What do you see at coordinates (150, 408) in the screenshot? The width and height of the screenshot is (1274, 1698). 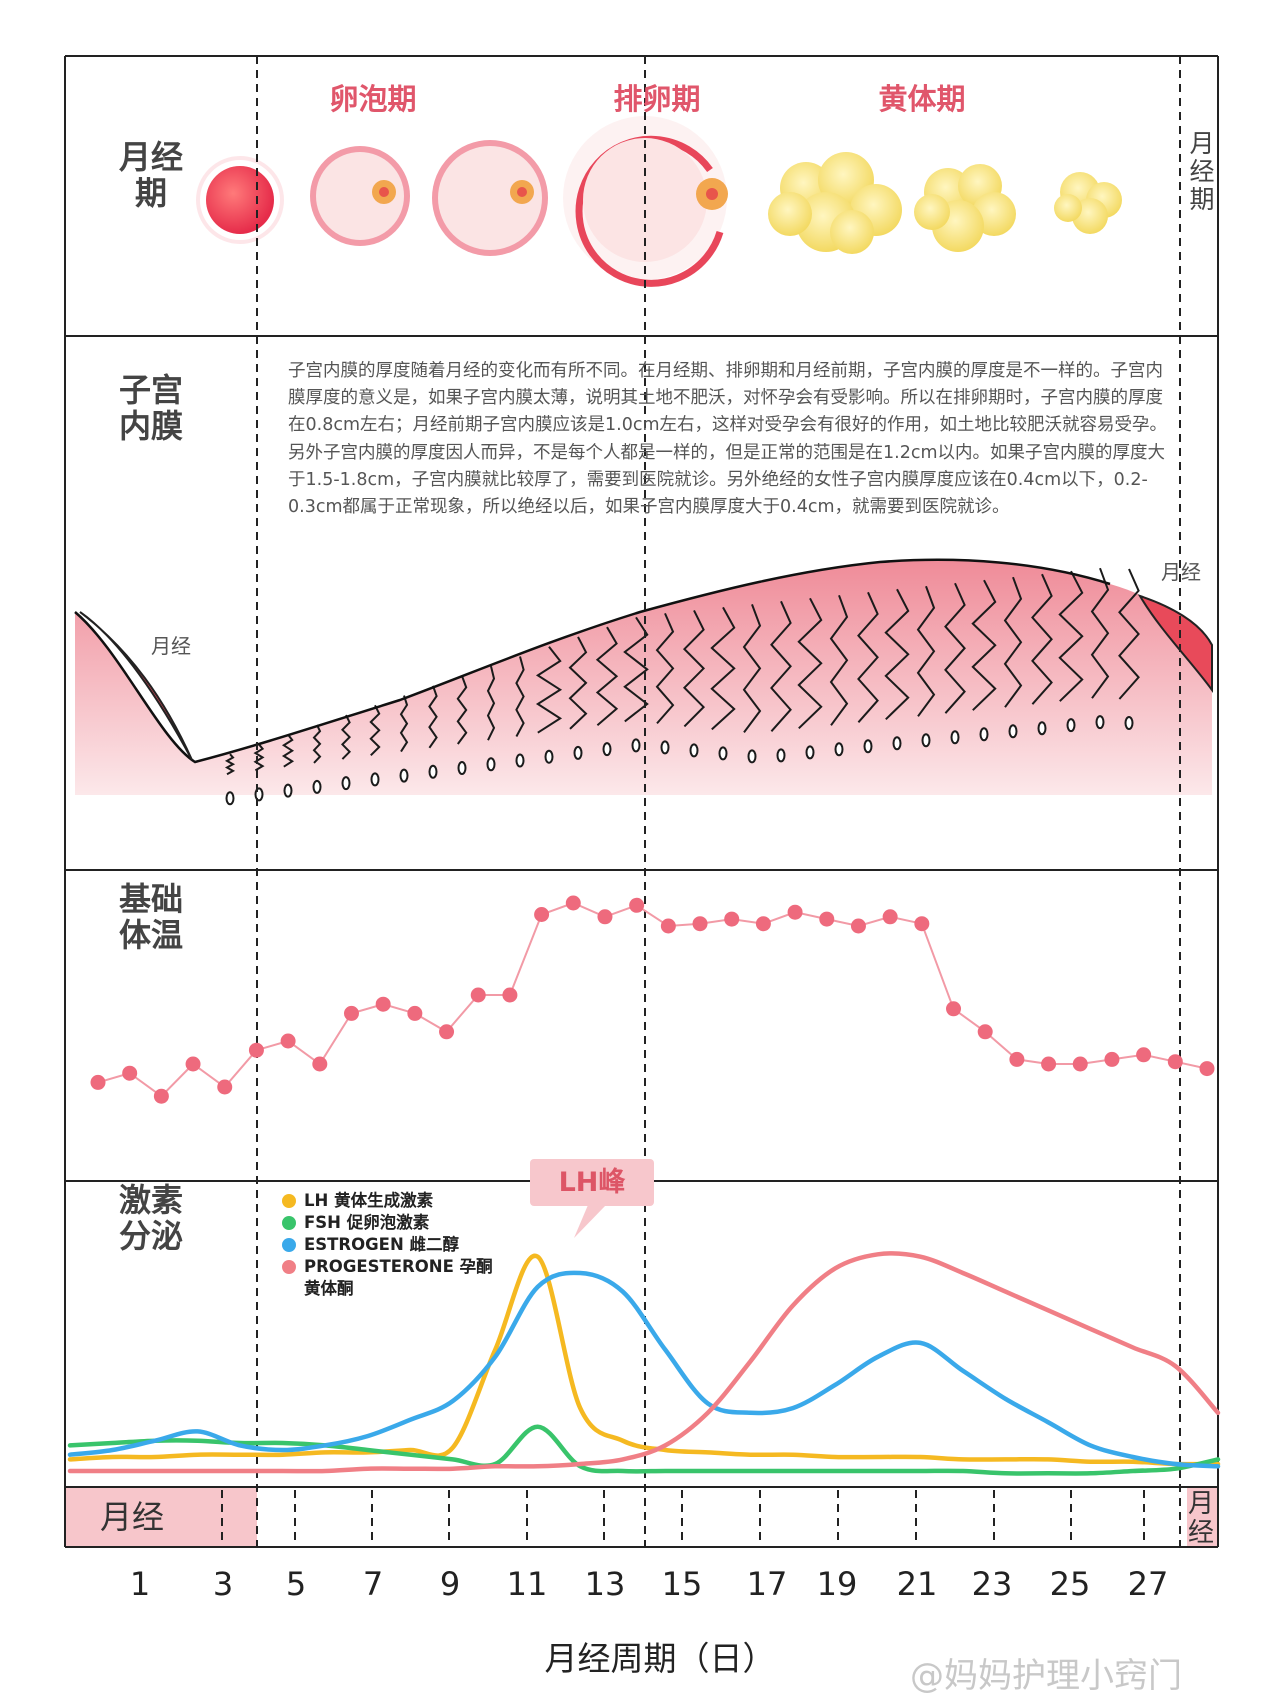 I see `row-label-endometrium: 子宫内膜` at bounding box center [150, 408].